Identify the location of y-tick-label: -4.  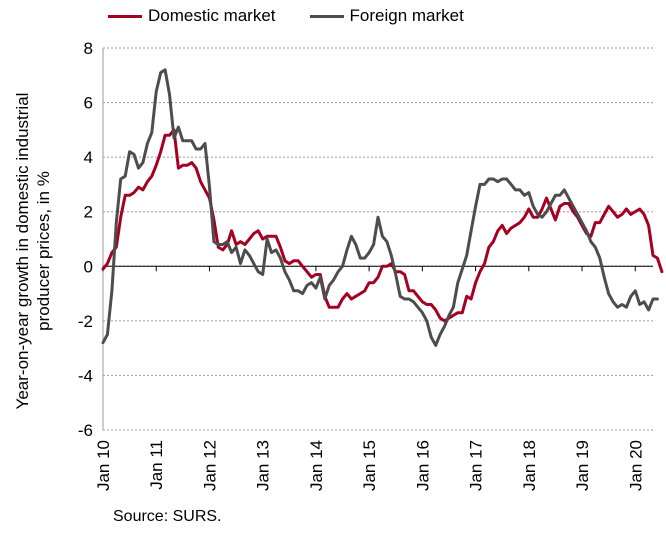
(85, 375).